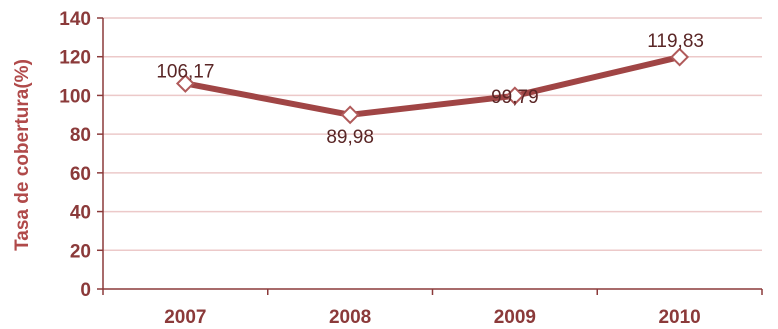  Describe the element at coordinates (350, 137) in the screenshot. I see `data-label: 89,98` at that location.